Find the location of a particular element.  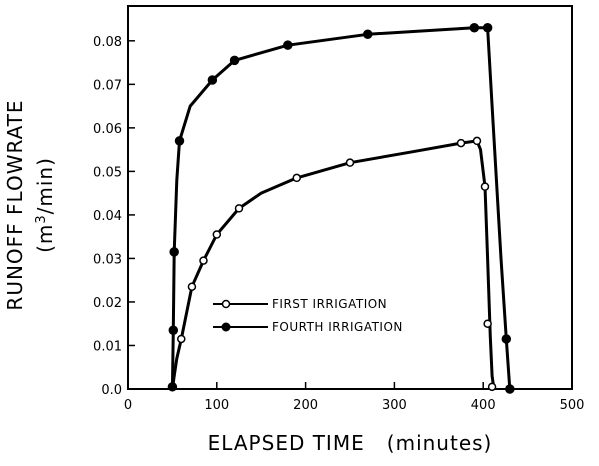

legend-marker-first is located at coordinates (226, 304).